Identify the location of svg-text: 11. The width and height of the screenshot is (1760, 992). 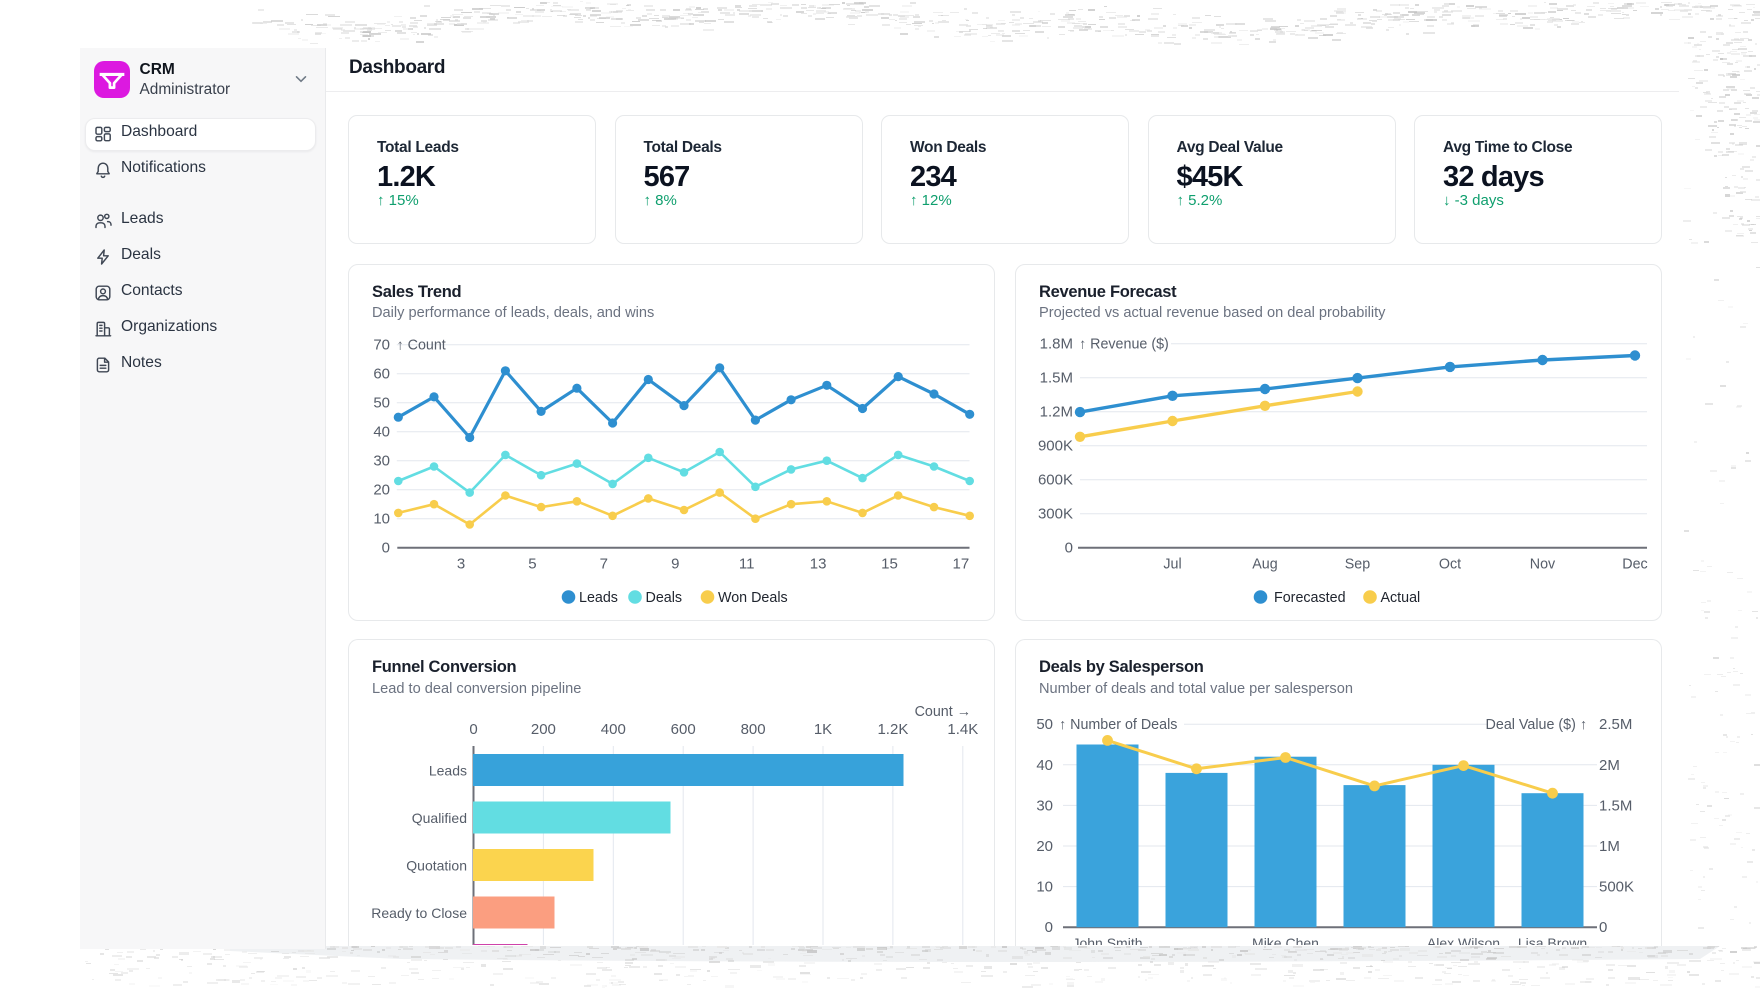
(747, 563).